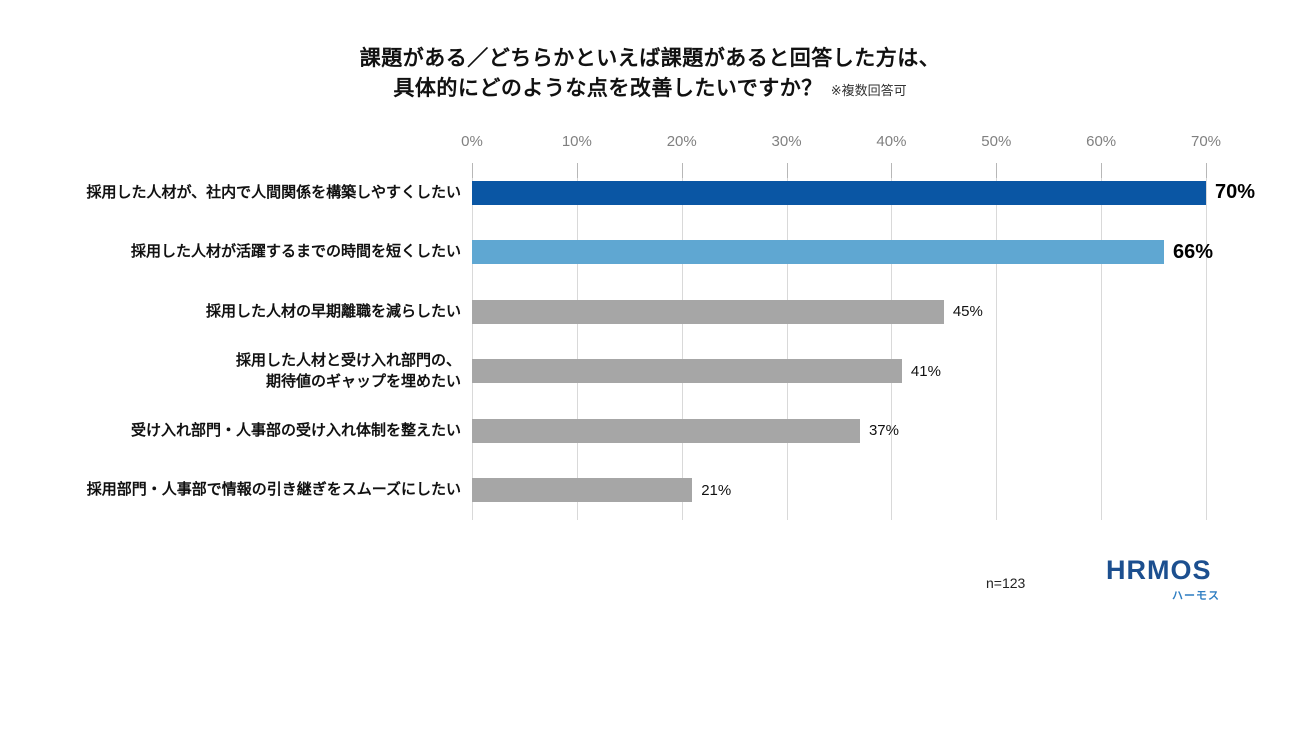 The height and width of the screenshot is (731, 1300). Describe the element at coordinates (273, 490) in the screenshot. I see `category-label: 採用部門・人事部で情報の引き継ぎをスムーズにしたい` at that location.